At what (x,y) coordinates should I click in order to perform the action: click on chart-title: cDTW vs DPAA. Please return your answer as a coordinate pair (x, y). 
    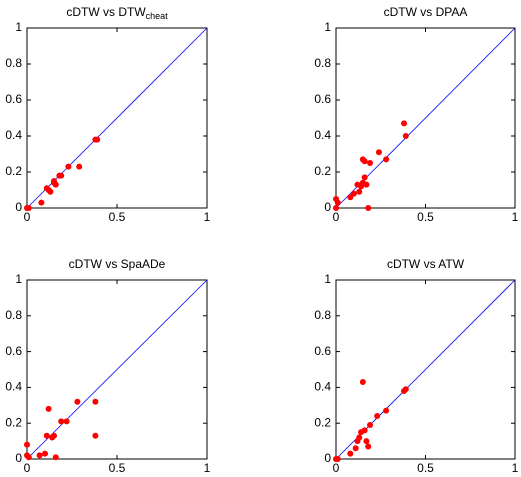
    Looking at the image, I should click on (426, 12).